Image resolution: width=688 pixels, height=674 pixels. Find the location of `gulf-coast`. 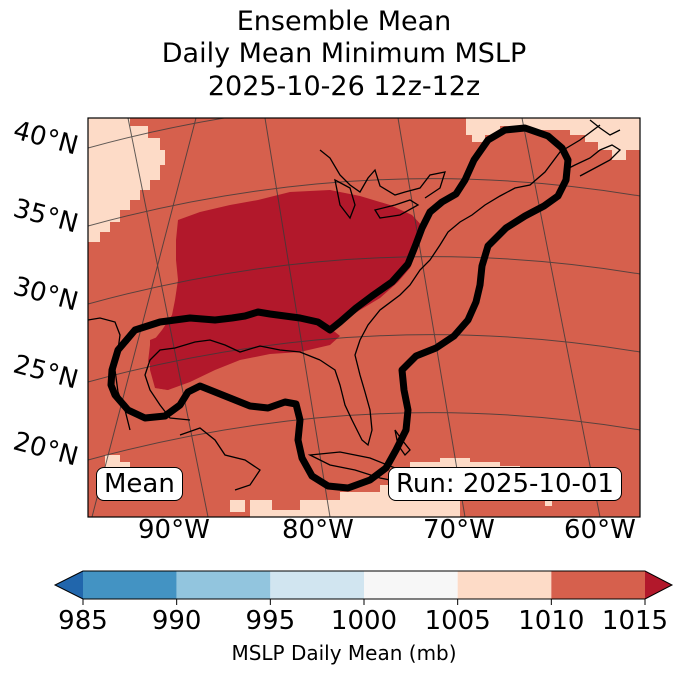

gulf-coast is located at coordinates (232, 380).